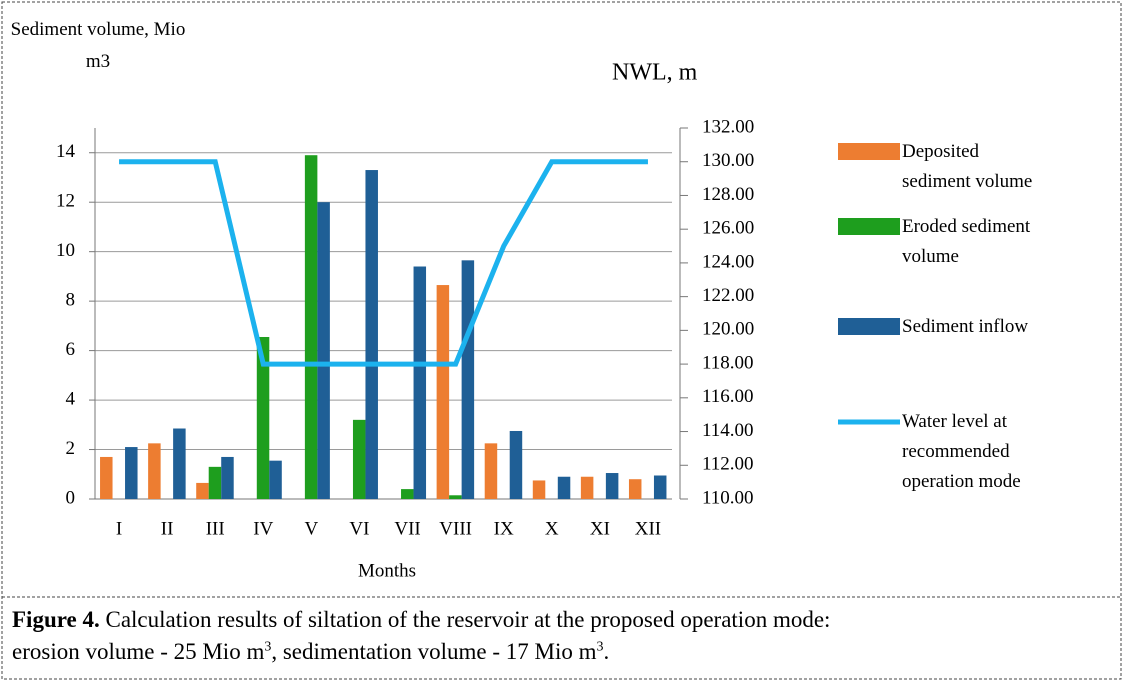 The image size is (1124, 682). Describe the element at coordinates (728, 329) in the screenshot. I see `y2-tick-label: 120.00` at that location.